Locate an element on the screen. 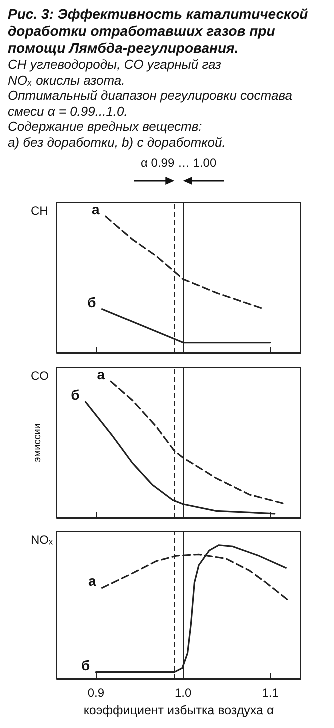  chart-title: CO is located at coordinates (40, 376).